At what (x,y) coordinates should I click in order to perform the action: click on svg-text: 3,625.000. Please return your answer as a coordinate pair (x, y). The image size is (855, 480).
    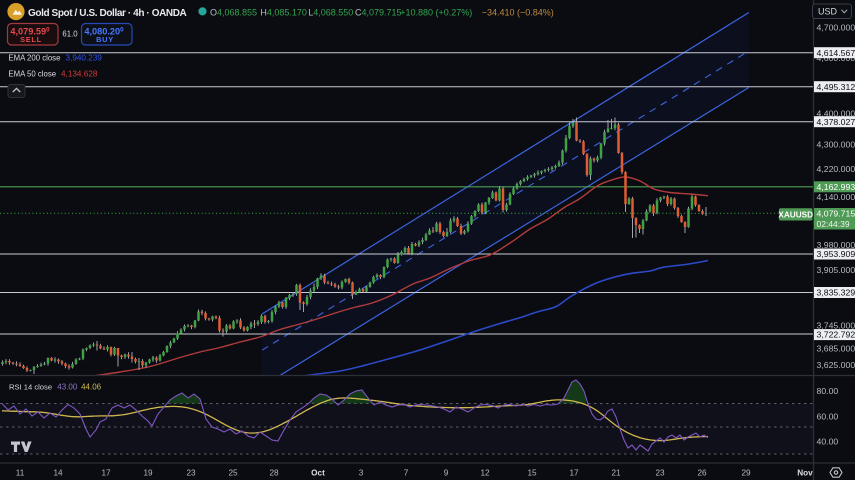
    Looking at the image, I should click on (836, 365).